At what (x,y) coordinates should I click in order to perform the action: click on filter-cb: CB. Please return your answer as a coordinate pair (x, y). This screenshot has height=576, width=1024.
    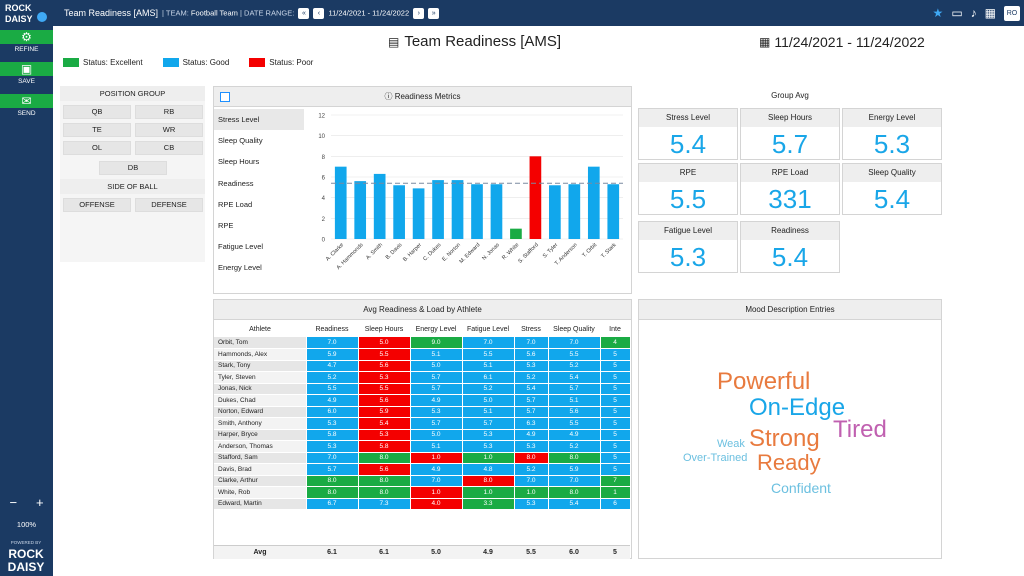
    Looking at the image, I should click on (169, 148).